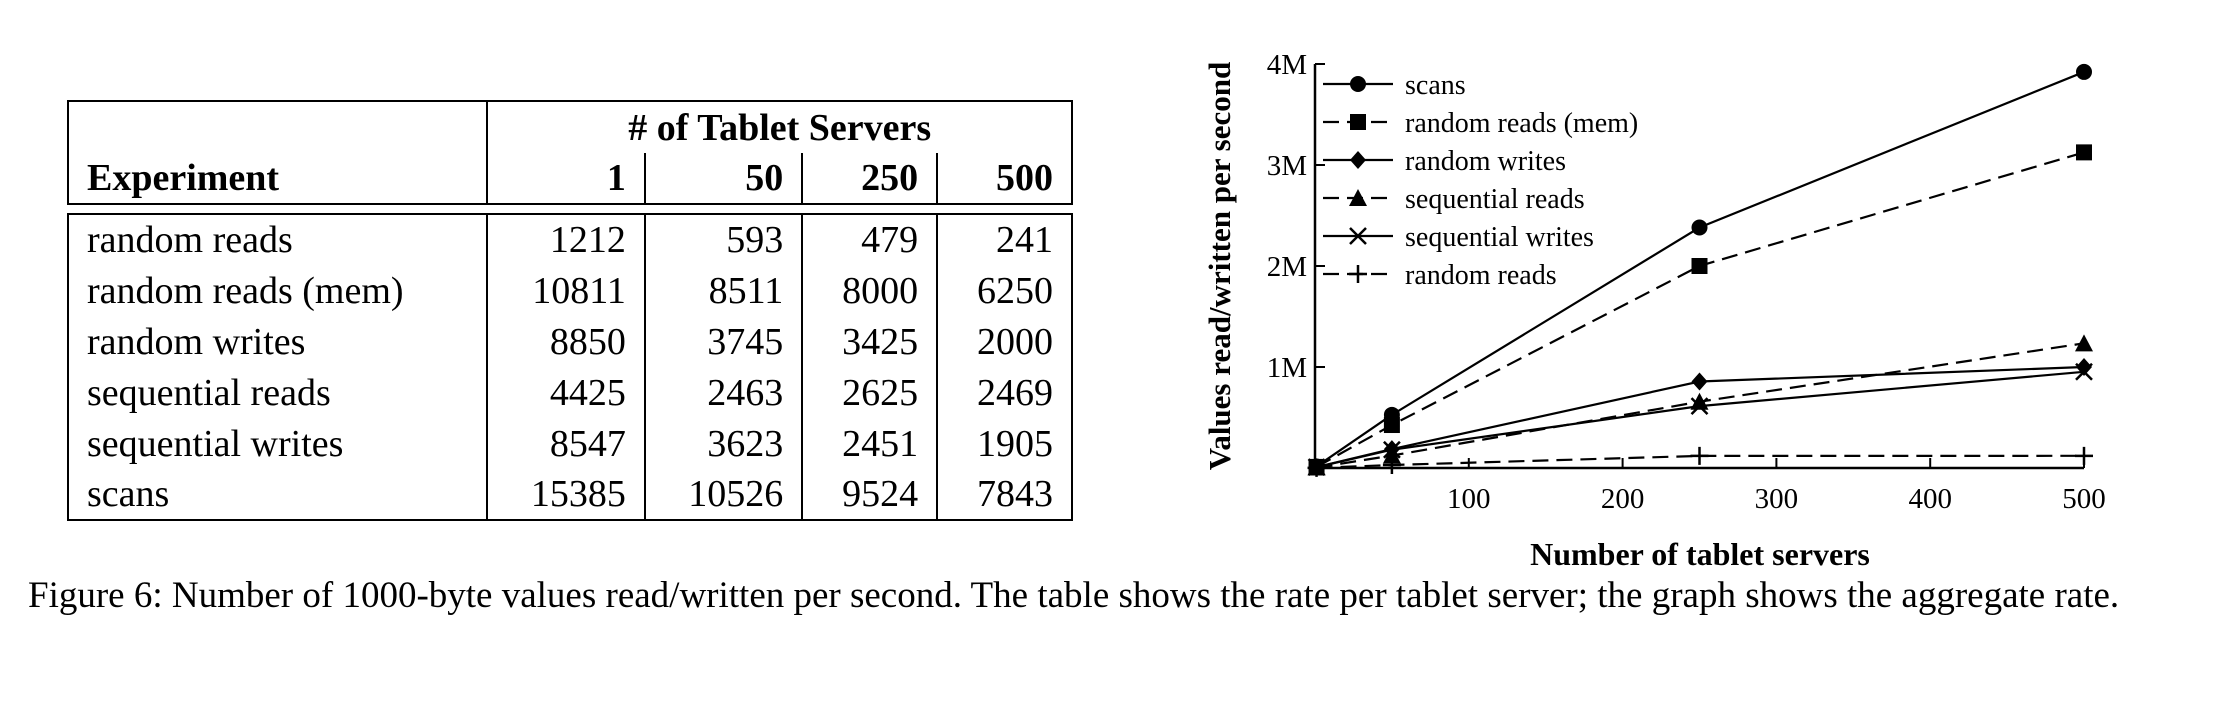 The width and height of the screenshot is (2234, 706). I want to click on table-cell: 3745, so click(723, 341).